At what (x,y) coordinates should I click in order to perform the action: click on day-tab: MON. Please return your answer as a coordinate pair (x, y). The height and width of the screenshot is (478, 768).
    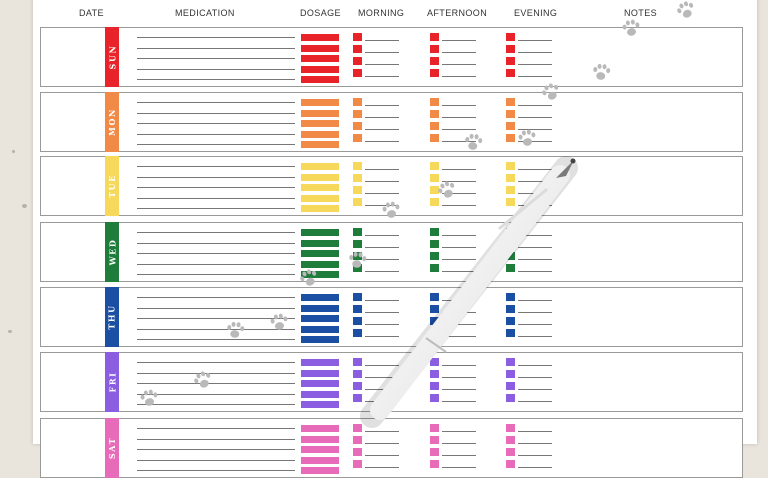
    Looking at the image, I should click on (112, 122).